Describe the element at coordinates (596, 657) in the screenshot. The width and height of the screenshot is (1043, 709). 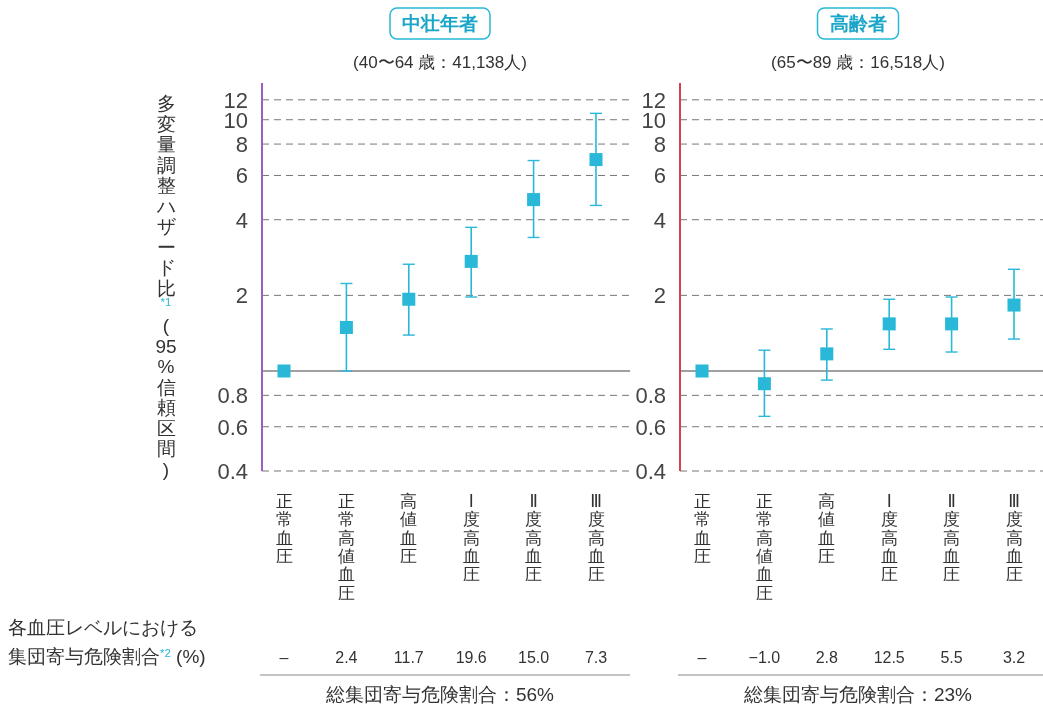
I see `text: 7.3` at that location.